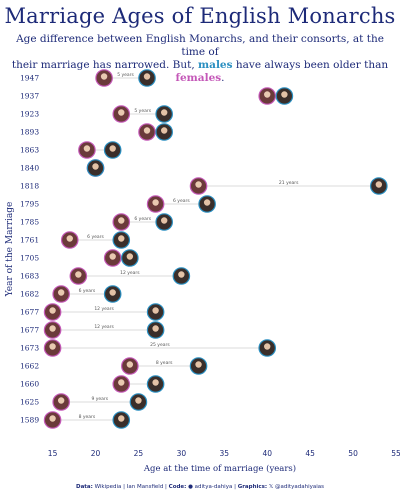 The image size is (400, 500). What do you see at coordinates (160, 345) in the screenshot?
I see `age-gap-label: 25 years` at bounding box center [160, 345].